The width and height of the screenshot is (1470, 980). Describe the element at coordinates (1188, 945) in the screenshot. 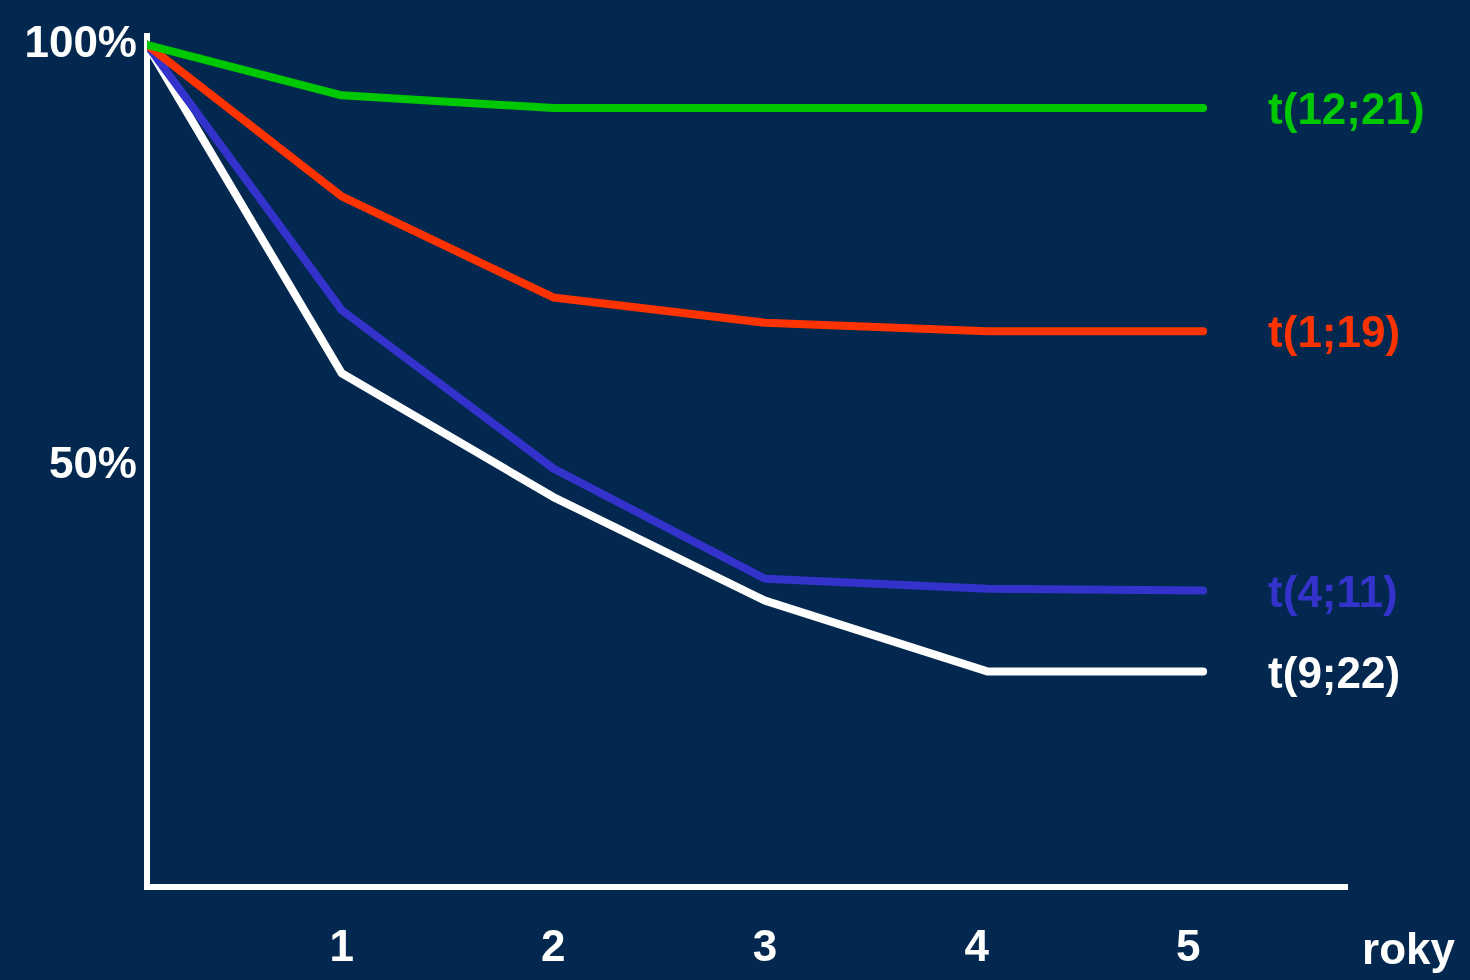

I see `x-tick-label: 5` at that location.